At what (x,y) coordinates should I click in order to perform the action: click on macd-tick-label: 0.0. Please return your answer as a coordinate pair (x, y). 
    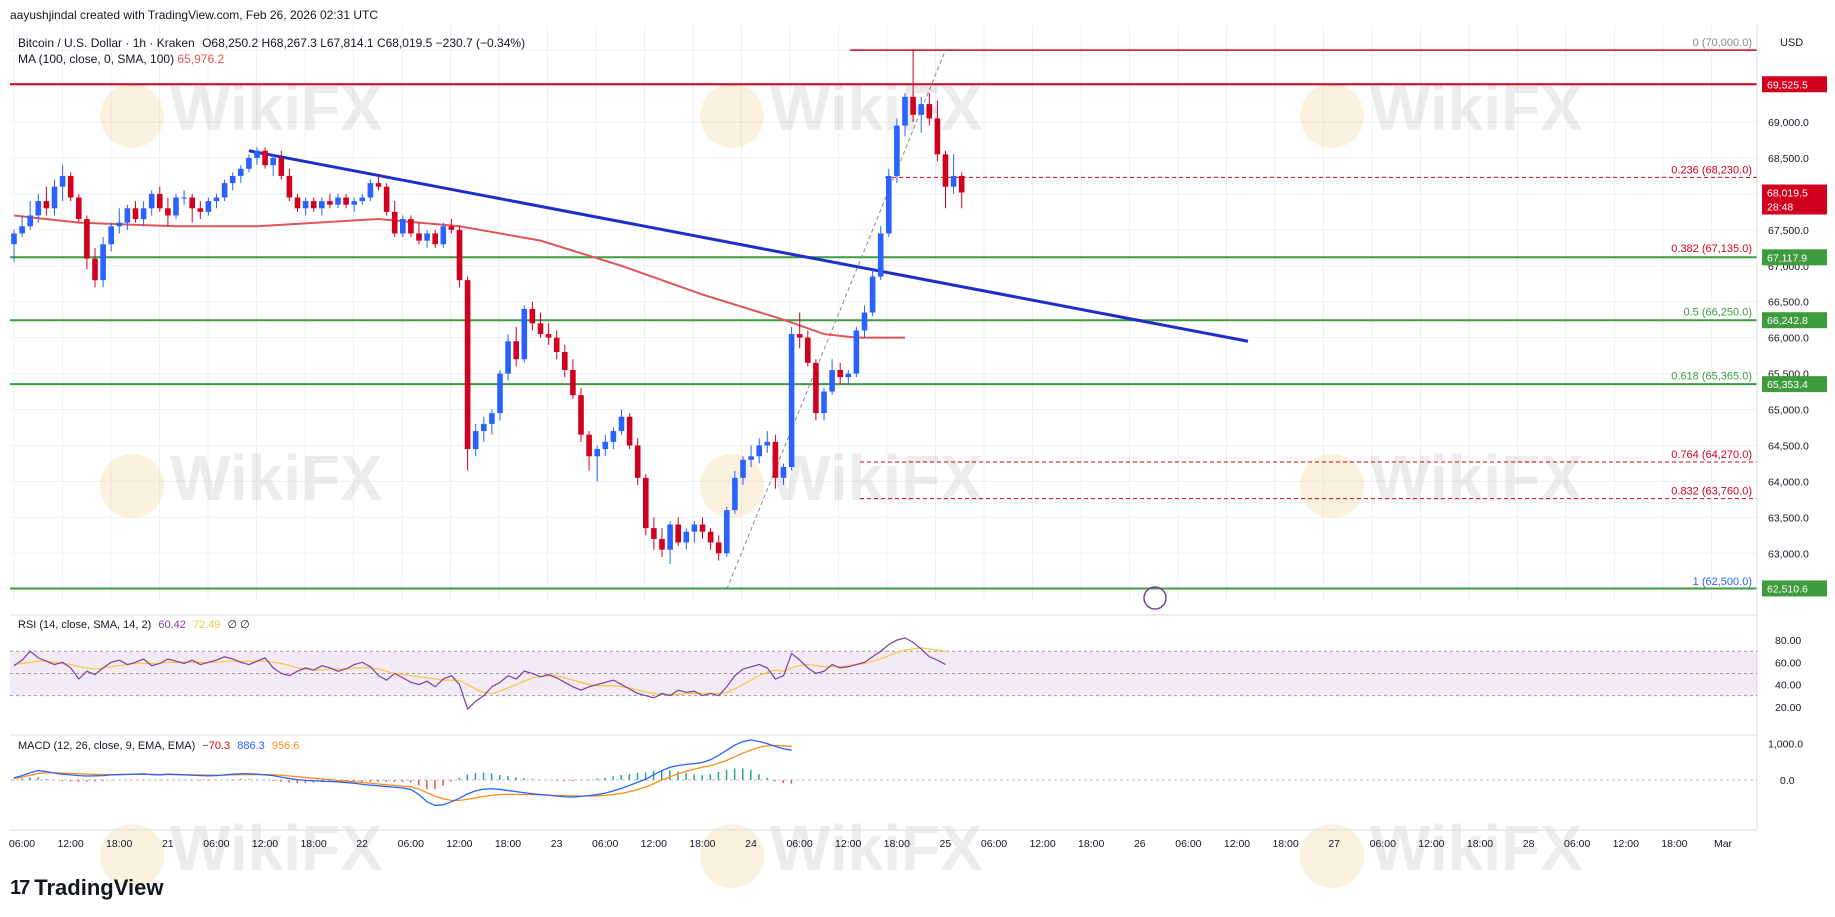
    Looking at the image, I should click on (1787, 781).